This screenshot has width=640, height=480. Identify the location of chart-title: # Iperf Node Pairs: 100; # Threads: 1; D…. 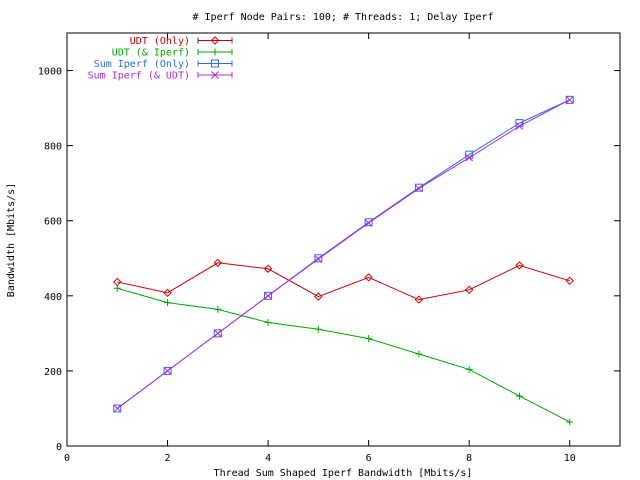
(342, 17).